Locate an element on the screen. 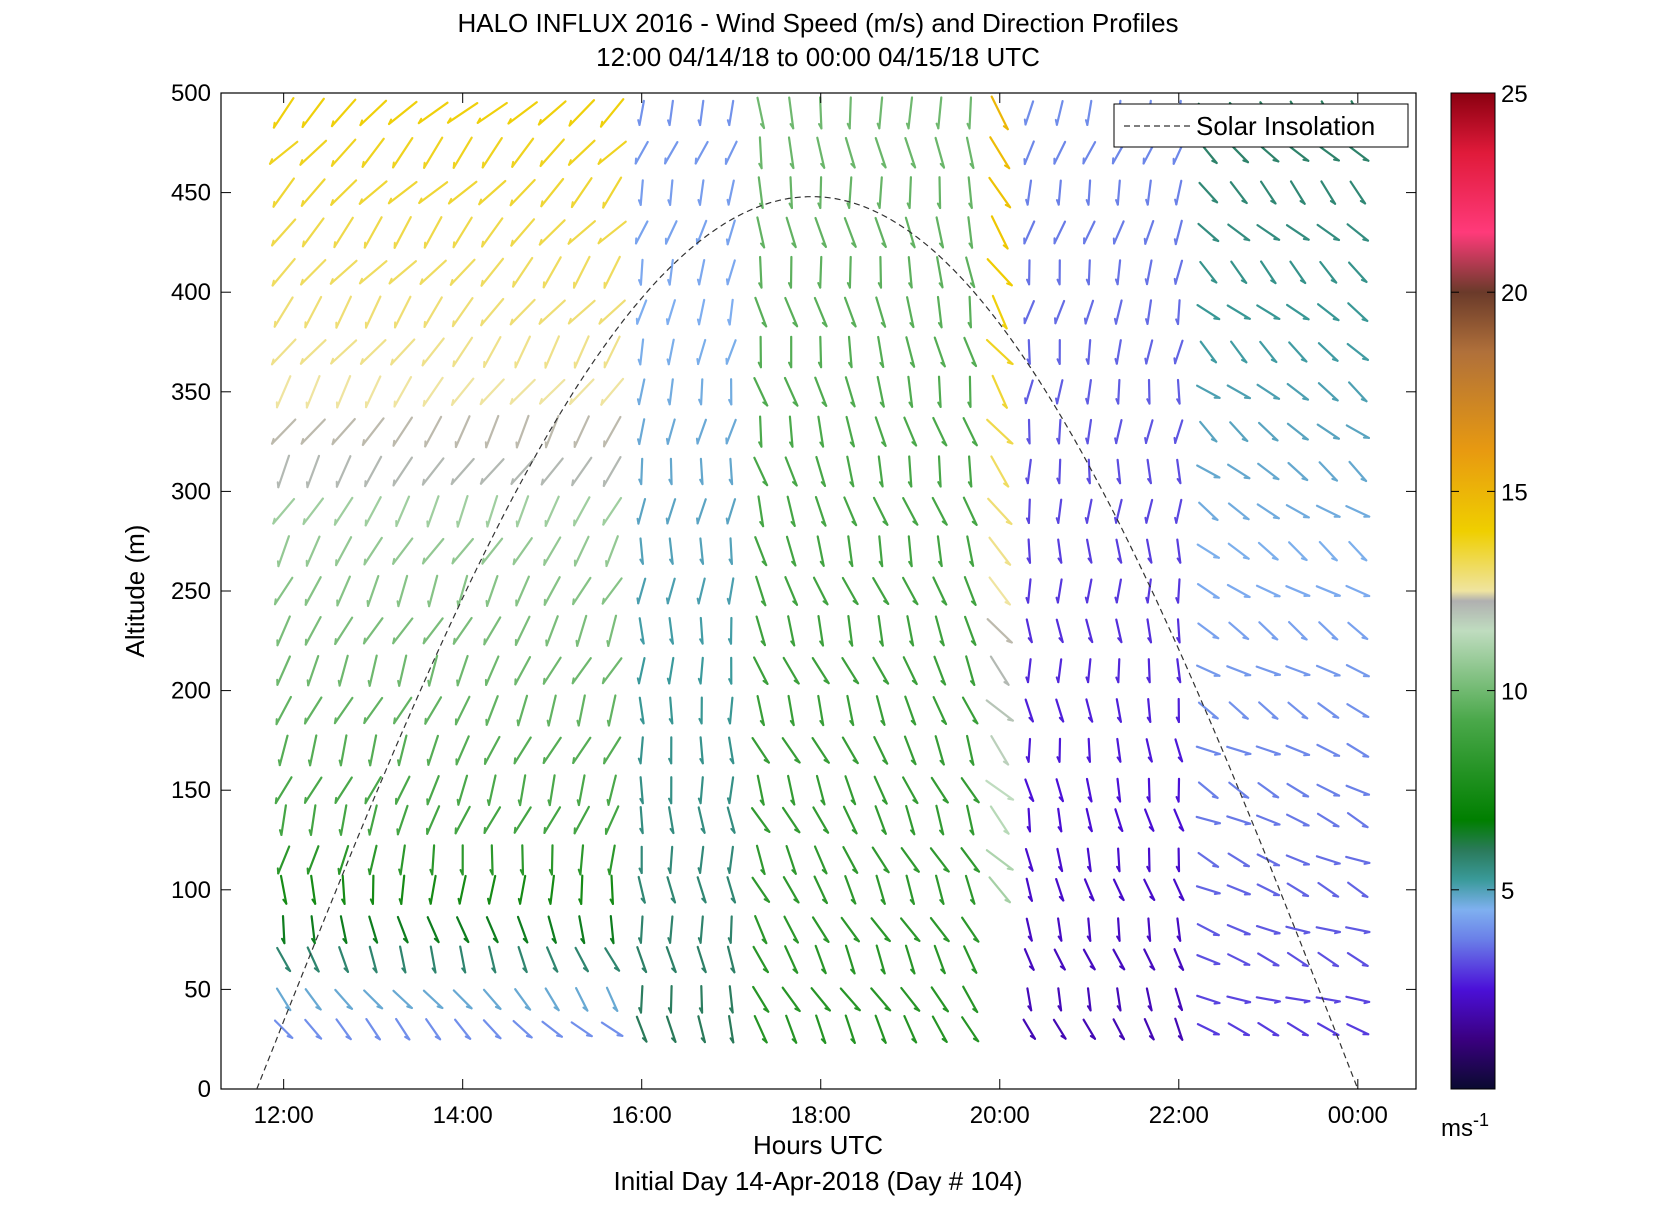 The width and height of the screenshot is (1679, 1221). y-tick-label: 400 is located at coordinates (191, 292).